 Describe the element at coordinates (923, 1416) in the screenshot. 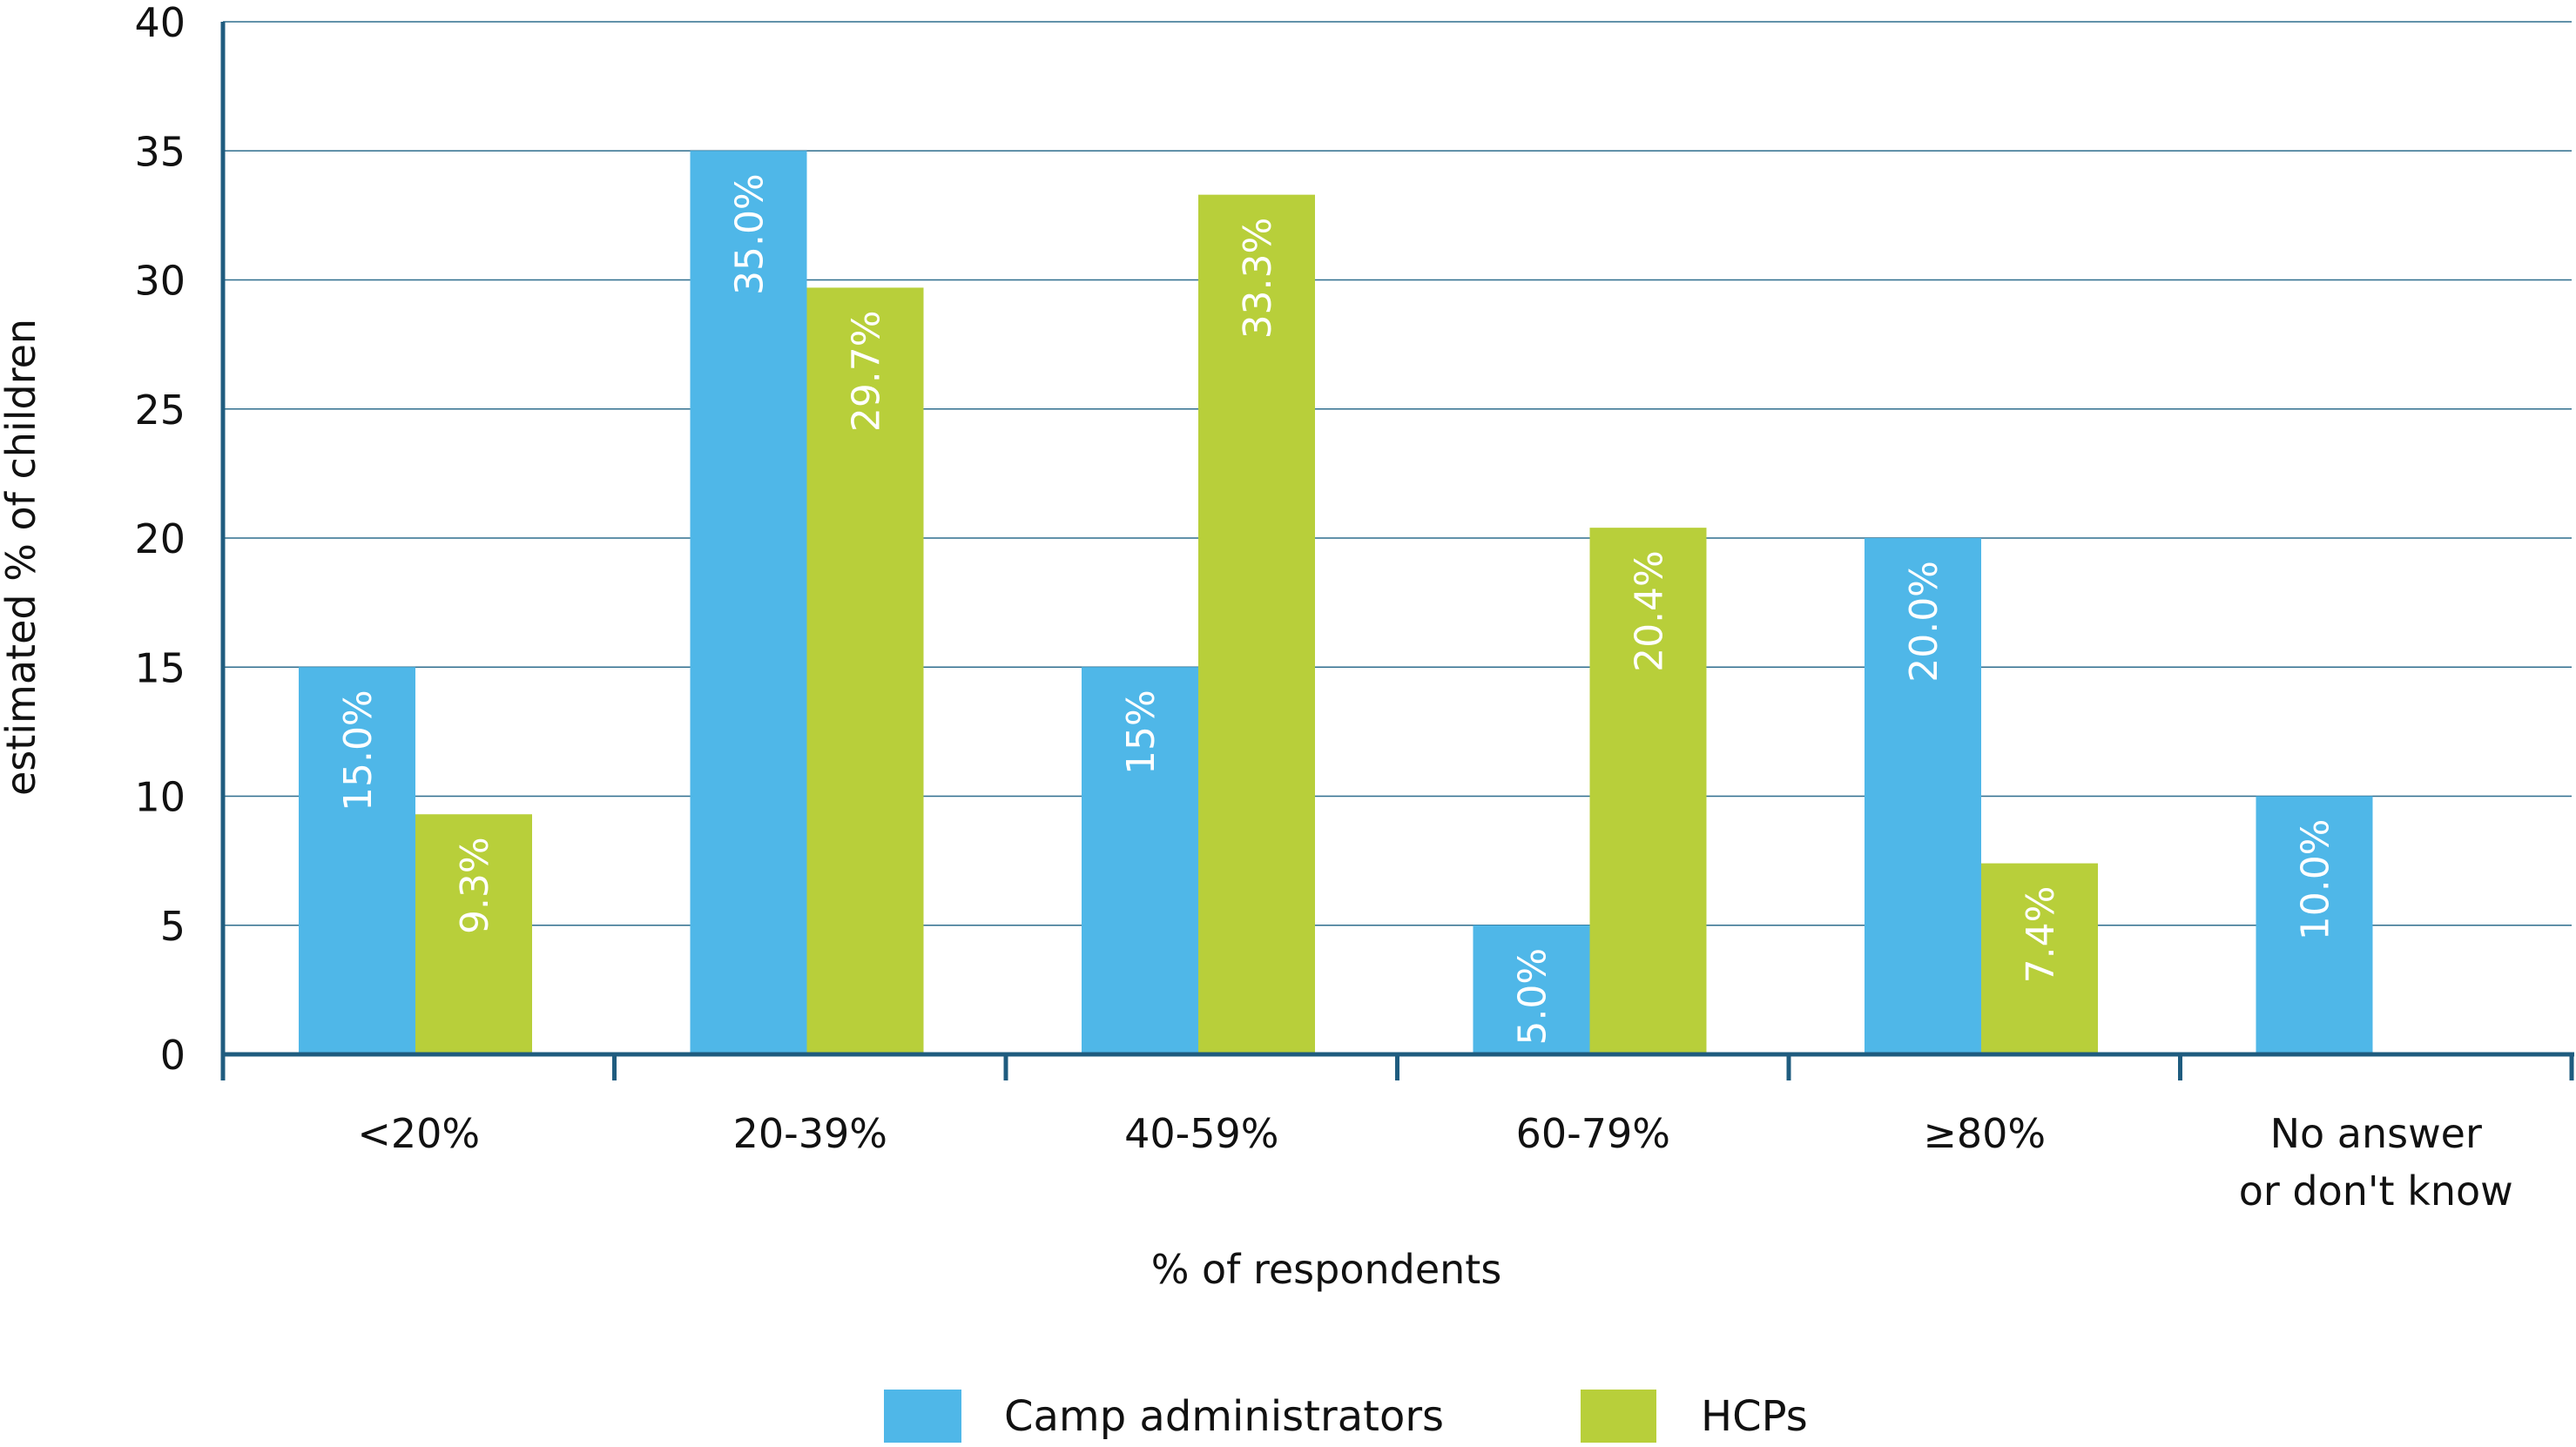

I see `legend-swatch-camp-administrators` at that location.